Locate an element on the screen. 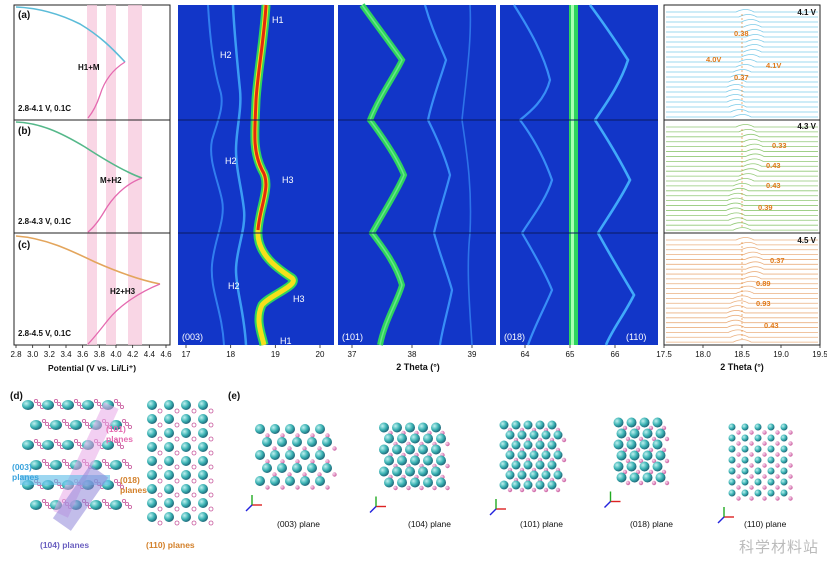 The height and width of the screenshot is (565, 827). tick-label: 3.8 is located at coordinates (100, 354).